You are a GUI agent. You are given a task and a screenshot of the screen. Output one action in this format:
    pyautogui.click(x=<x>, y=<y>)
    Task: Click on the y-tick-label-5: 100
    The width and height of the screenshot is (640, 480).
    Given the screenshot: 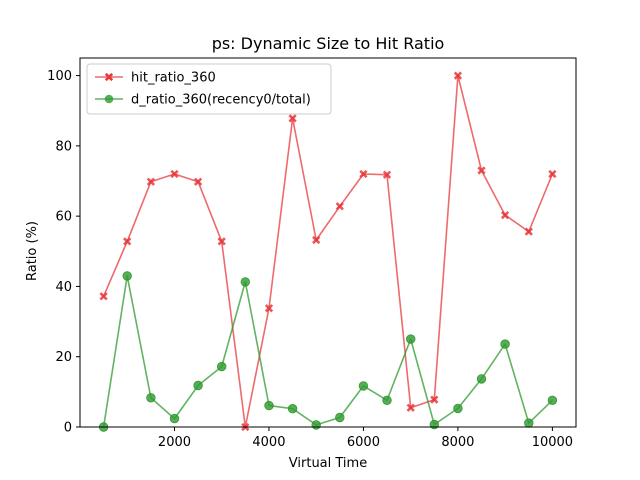 What is the action you would take?
    pyautogui.click(x=59, y=76)
    